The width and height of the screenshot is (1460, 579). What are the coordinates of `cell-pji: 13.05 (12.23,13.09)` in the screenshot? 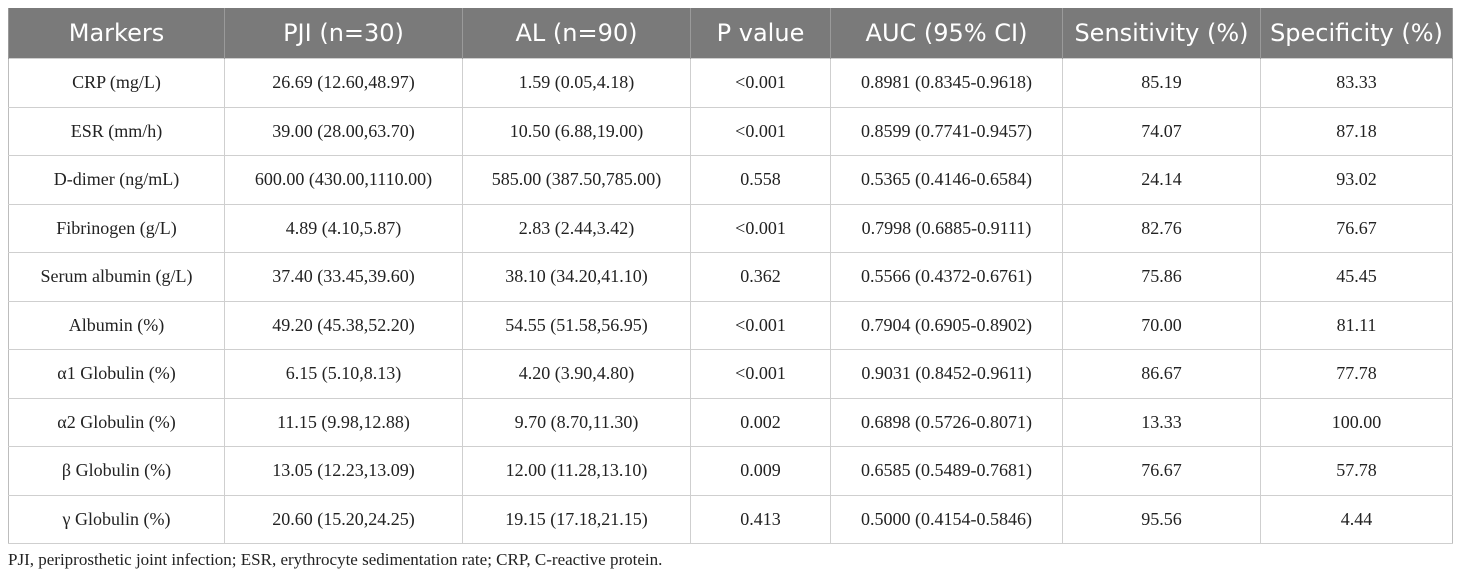 It's located at (343, 471).